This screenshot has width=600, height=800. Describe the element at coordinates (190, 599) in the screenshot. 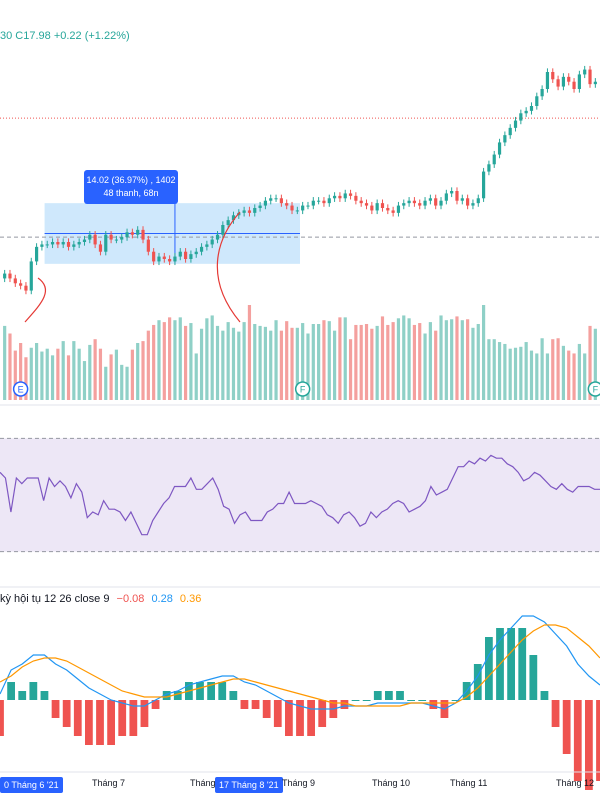

I see `macd-legend-v3: 0.36` at that location.